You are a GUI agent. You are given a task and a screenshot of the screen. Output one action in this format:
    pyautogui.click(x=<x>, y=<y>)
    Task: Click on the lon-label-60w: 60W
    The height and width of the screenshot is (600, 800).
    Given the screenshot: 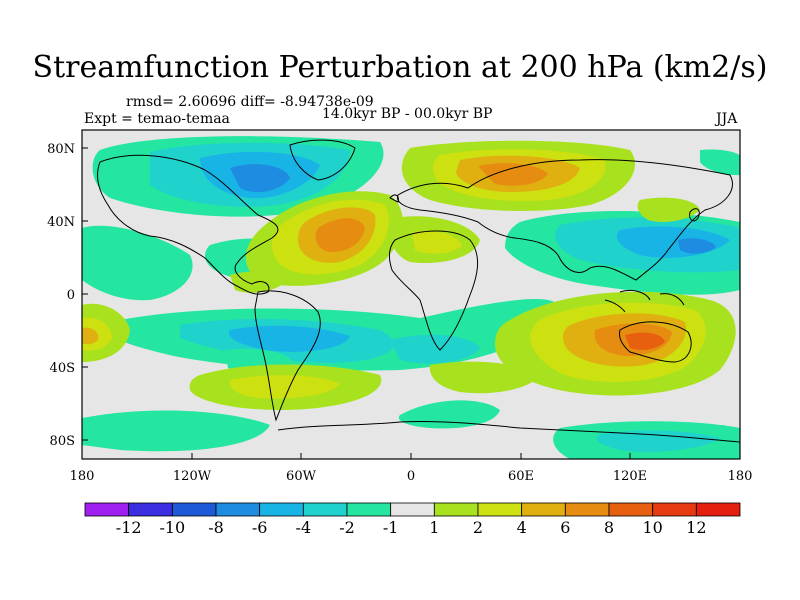 What is the action you would take?
    pyautogui.click(x=301, y=476)
    